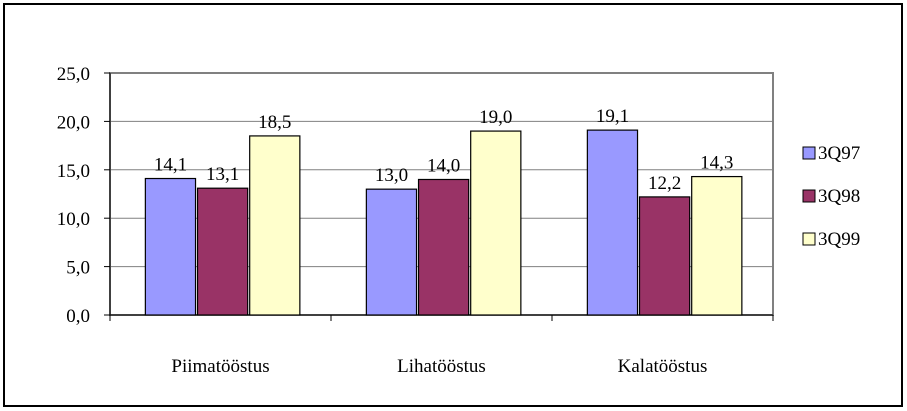  What do you see at coordinates (73, 74) in the screenshot?
I see `y-tick-label: 25,0` at bounding box center [73, 74].